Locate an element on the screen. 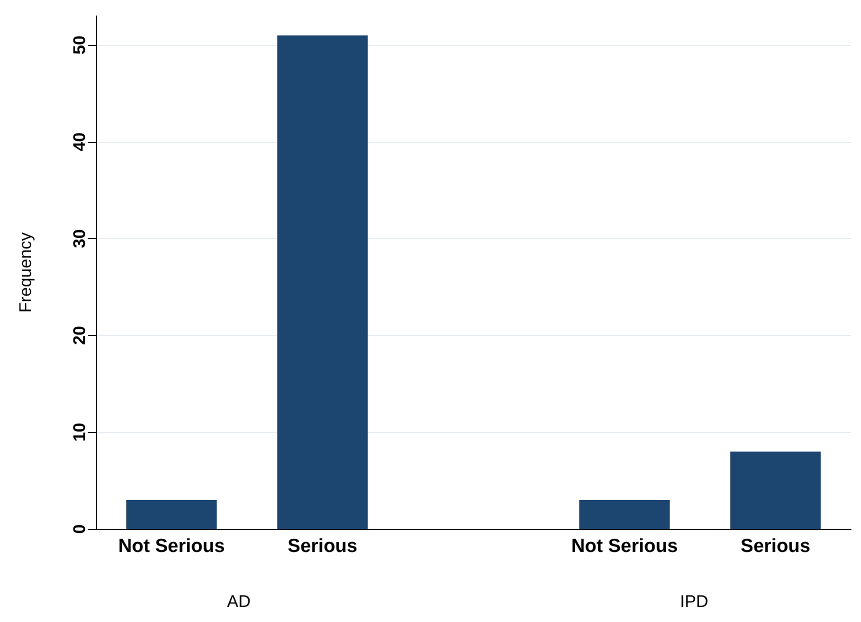 This screenshot has height=622, width=861. text: AD is located at coordinates (239, 601).